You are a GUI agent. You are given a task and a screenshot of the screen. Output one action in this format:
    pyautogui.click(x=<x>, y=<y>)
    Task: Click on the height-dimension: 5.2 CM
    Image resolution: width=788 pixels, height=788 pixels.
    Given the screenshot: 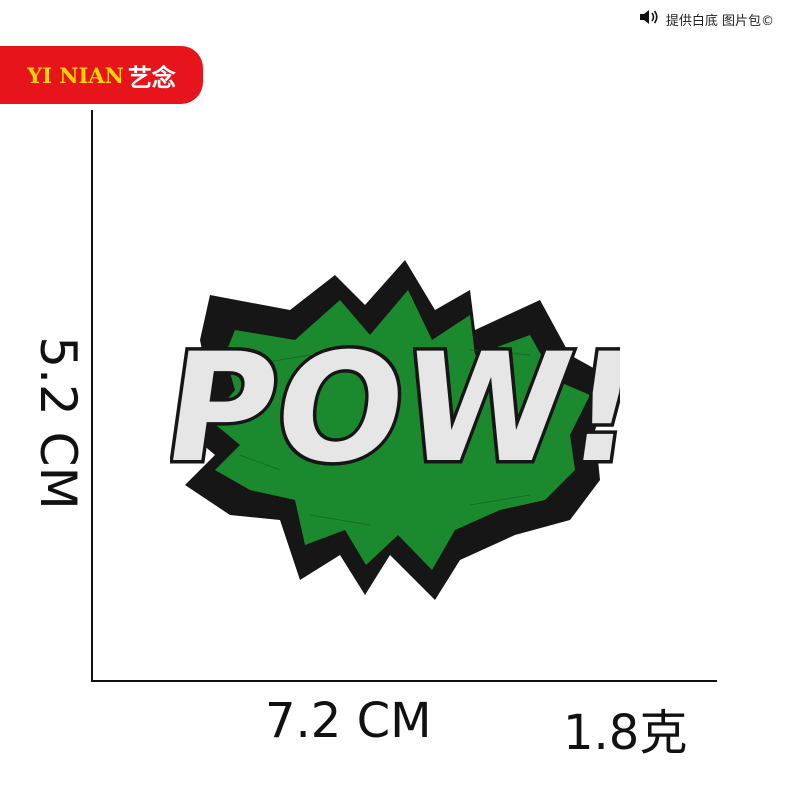 What is the action you would take?
    pyautogui.click(x=58, y=423)
    